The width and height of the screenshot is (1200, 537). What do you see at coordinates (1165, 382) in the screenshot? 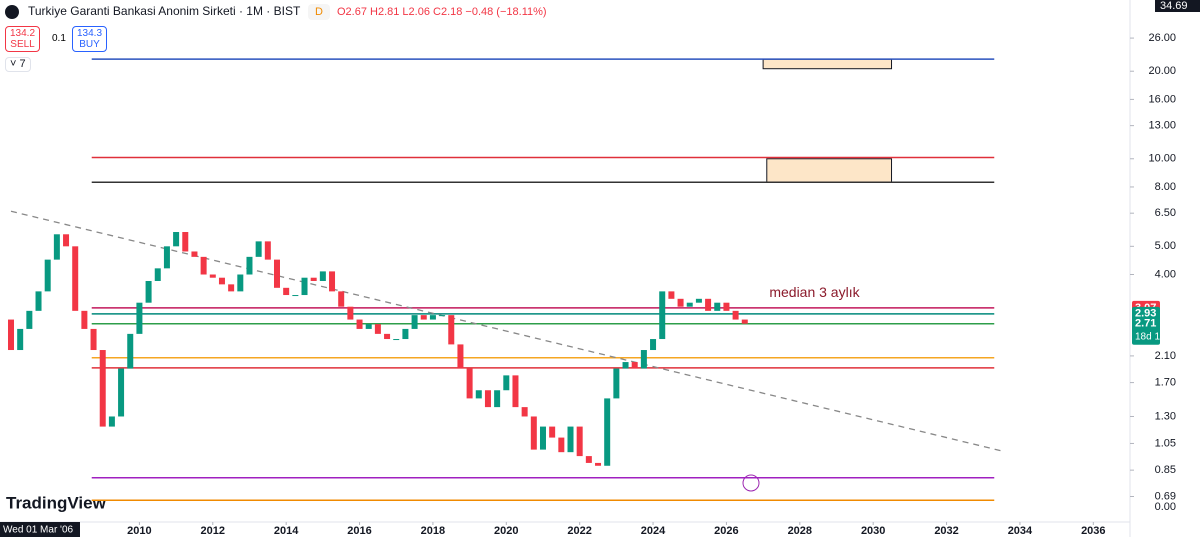
I see `y-tick-label: 1.70` at bounding box center [1165, 382].